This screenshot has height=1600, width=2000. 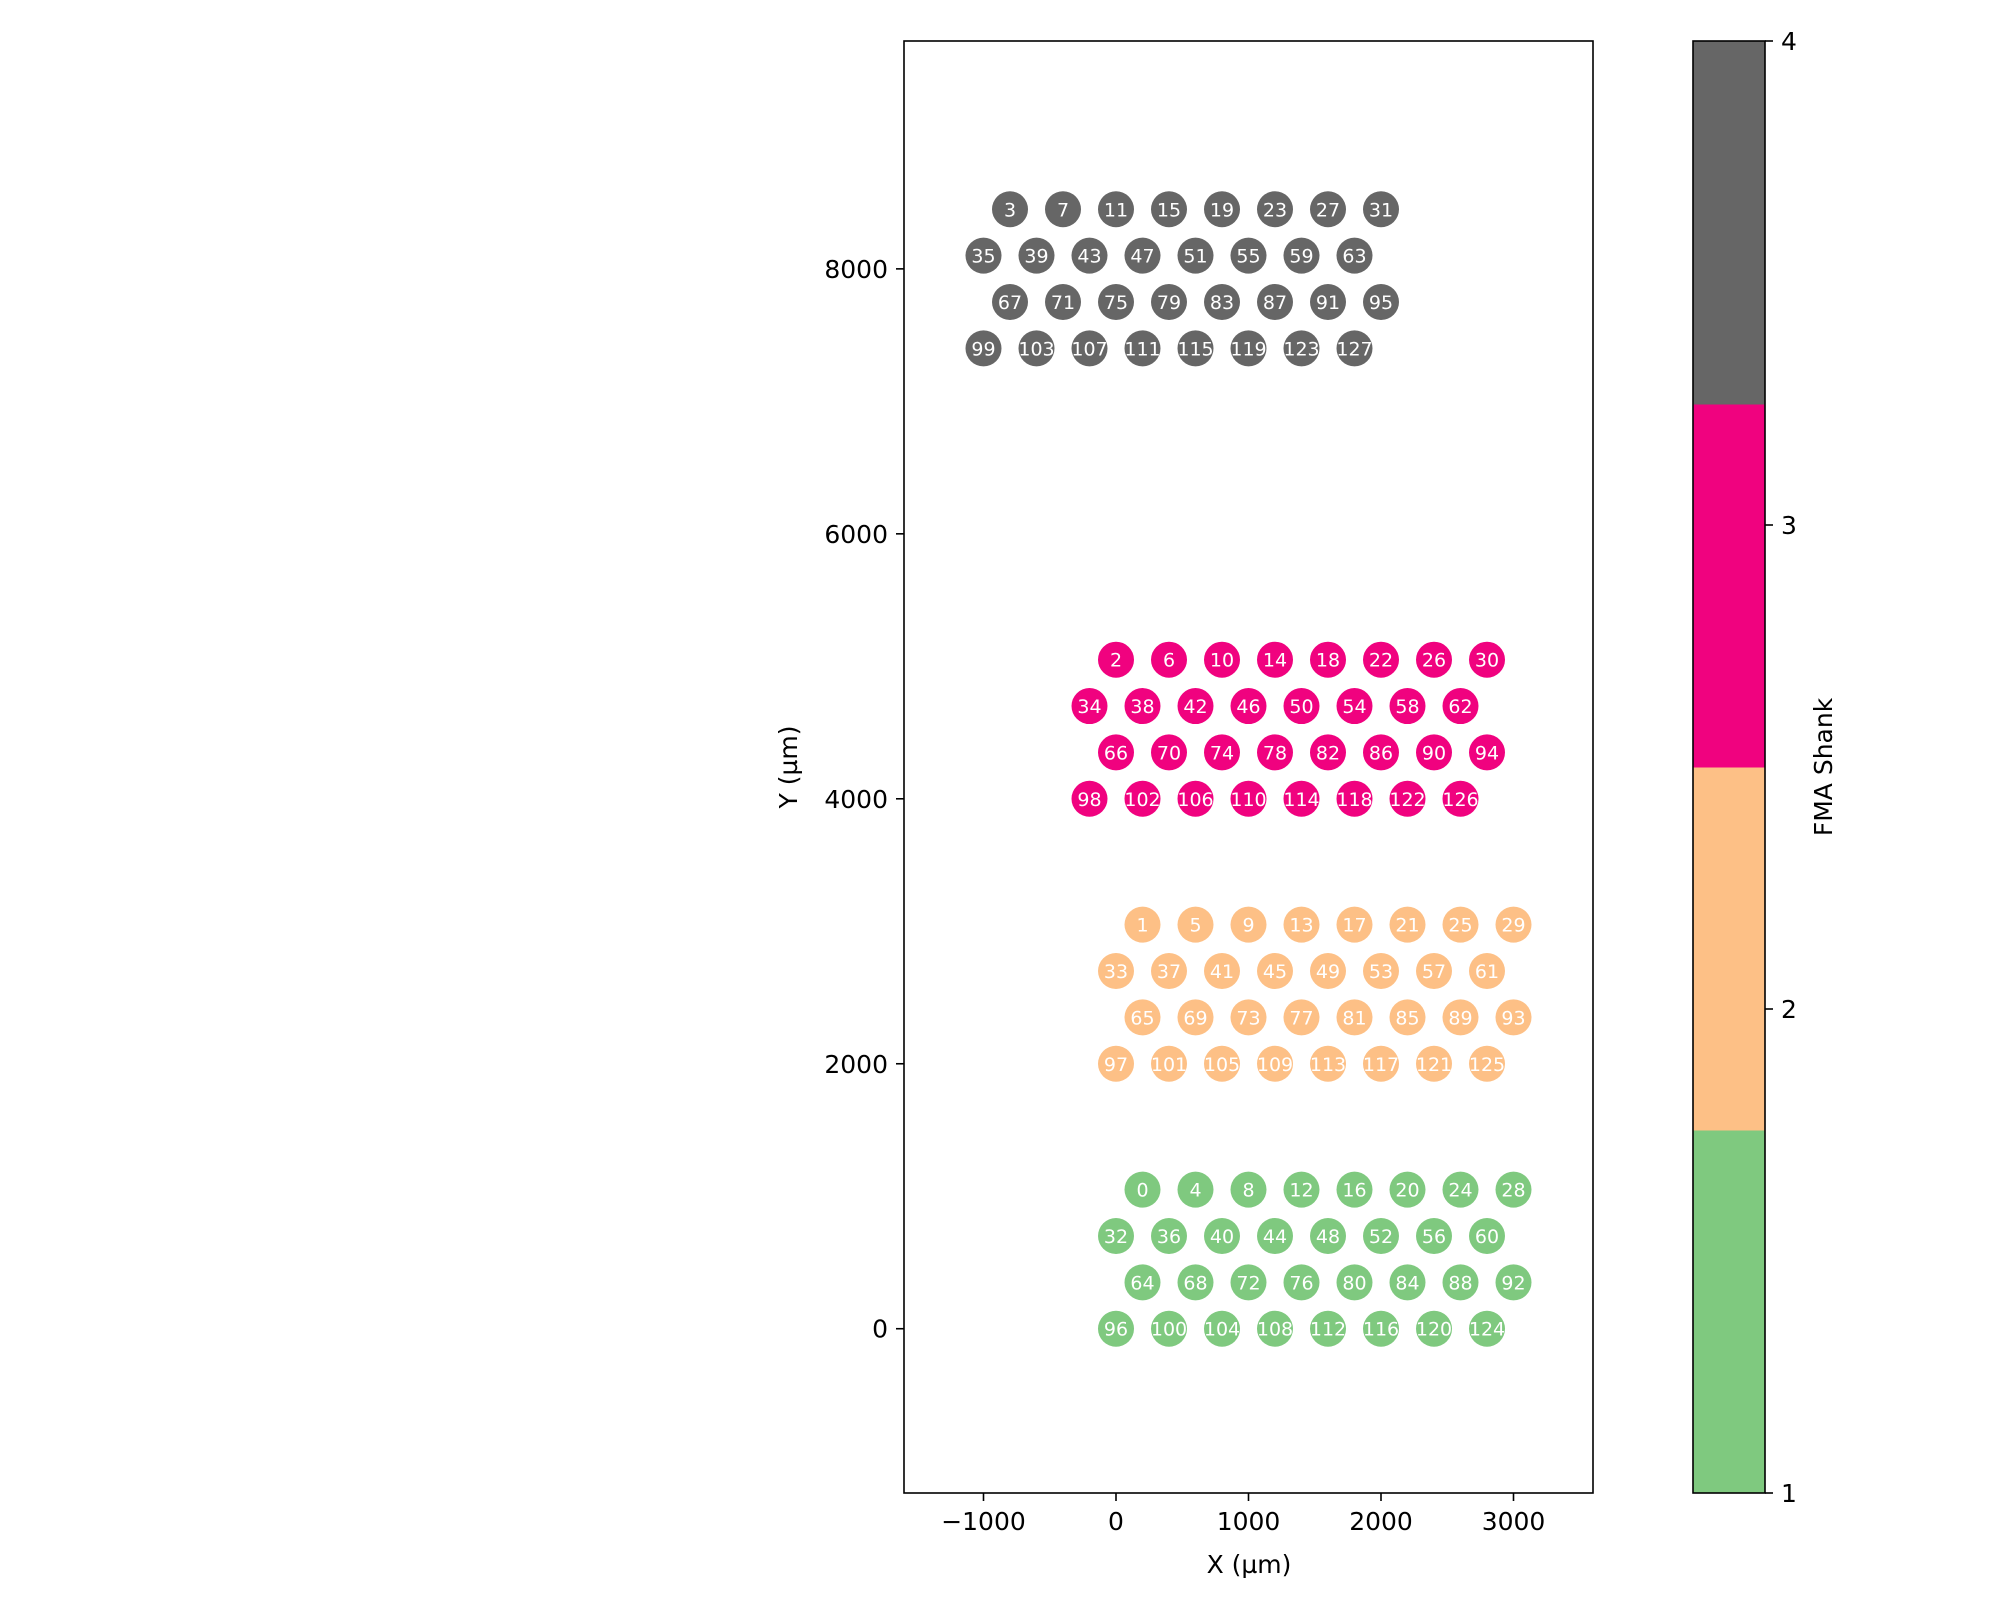 What do you see at coordinates (1116, 210) in the screenshot?
I see `channel-label: 11` at bounding box center [1116, 210].